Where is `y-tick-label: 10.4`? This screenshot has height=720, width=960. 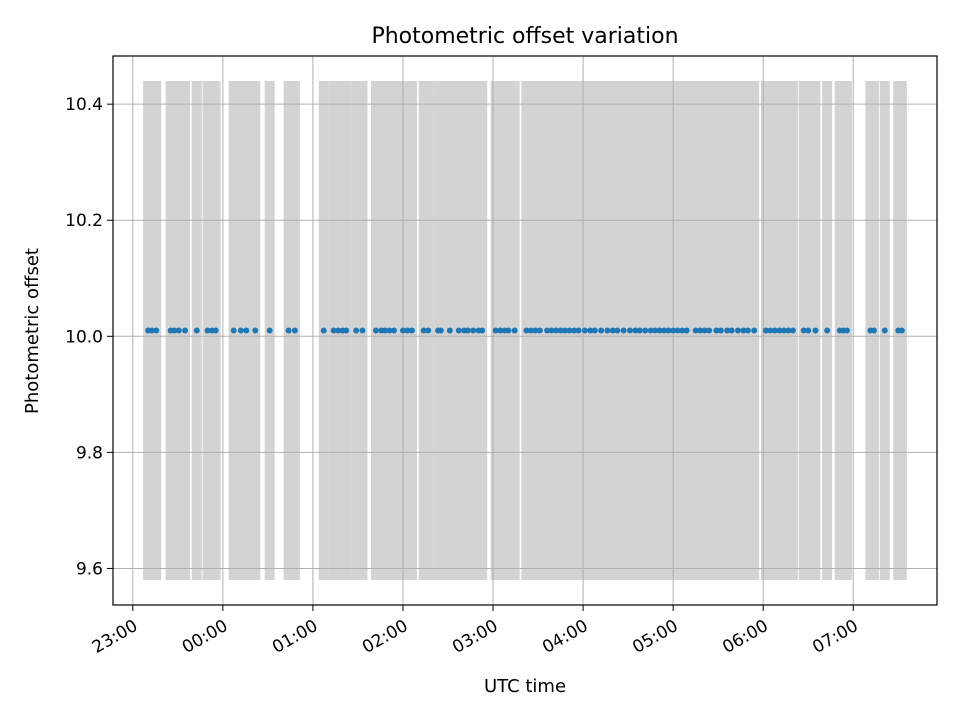
y-tick-label: 10.4 is located at coordinates (84, 105).